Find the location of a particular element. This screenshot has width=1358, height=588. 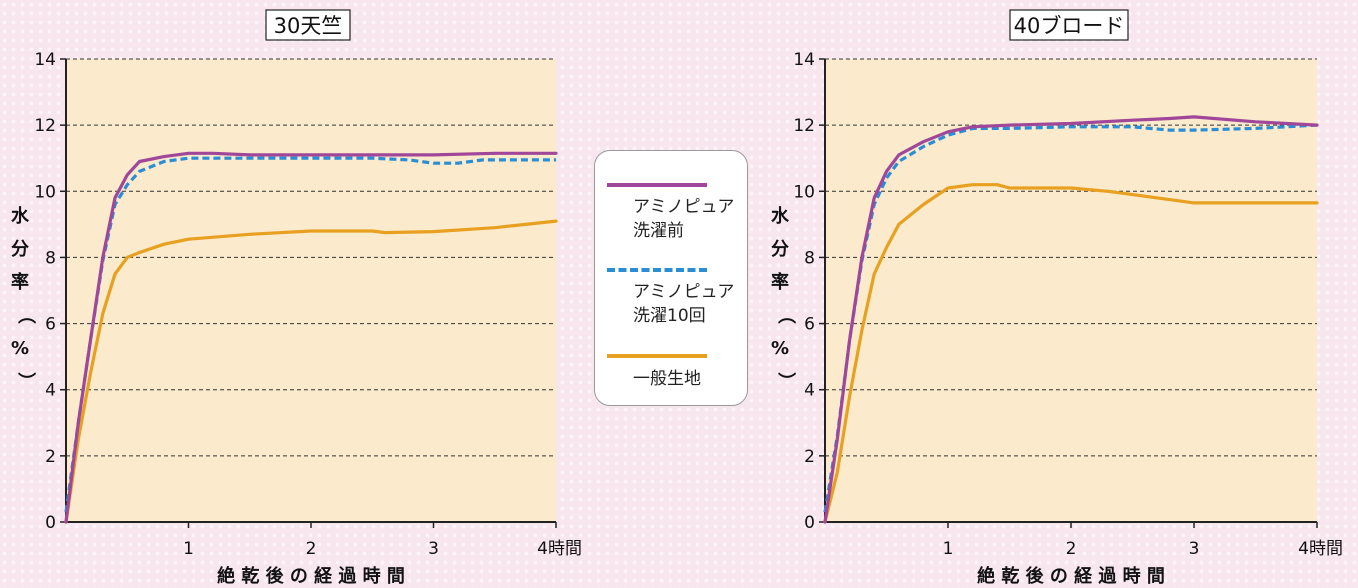

y-axis-label-char-left-2: 率 is located at coordinates (20, 282).